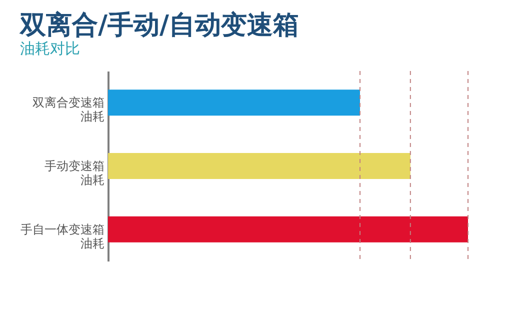 Image resolution: width=530 pixels, height=320 pixels. What do you see at coordinates (68, 110) in the screenshot?
I see `y-tick-label: 双离合变速箱油耗` at bounding box center [68, 110].